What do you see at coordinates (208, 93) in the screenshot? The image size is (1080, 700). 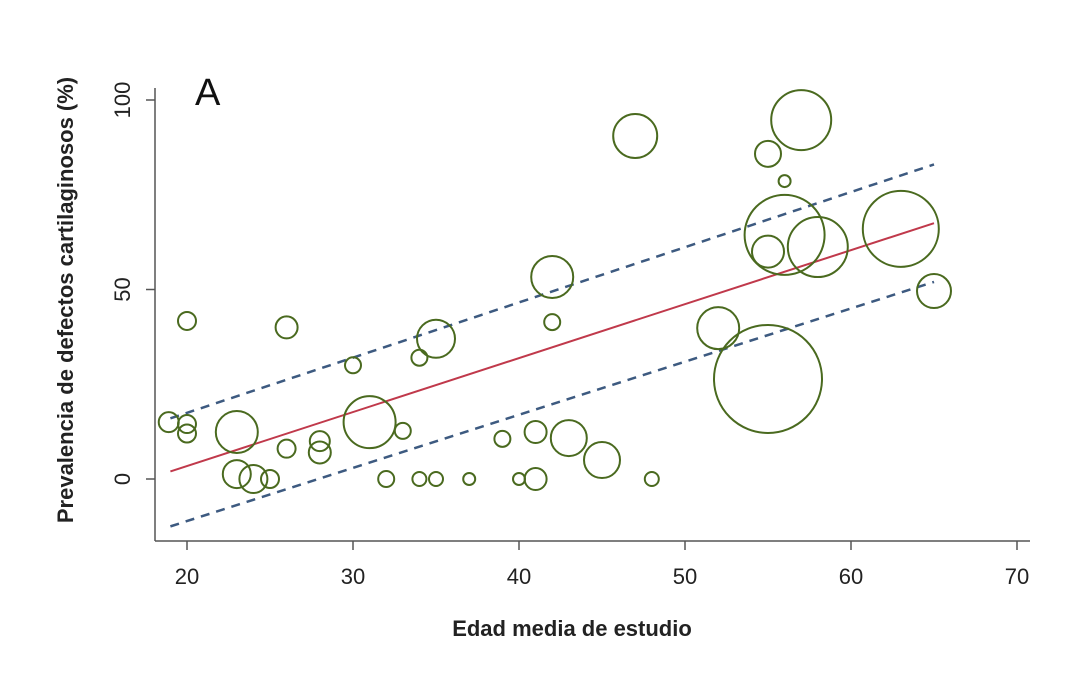 I see `panel-label: A` at bounding box center [208, 93].